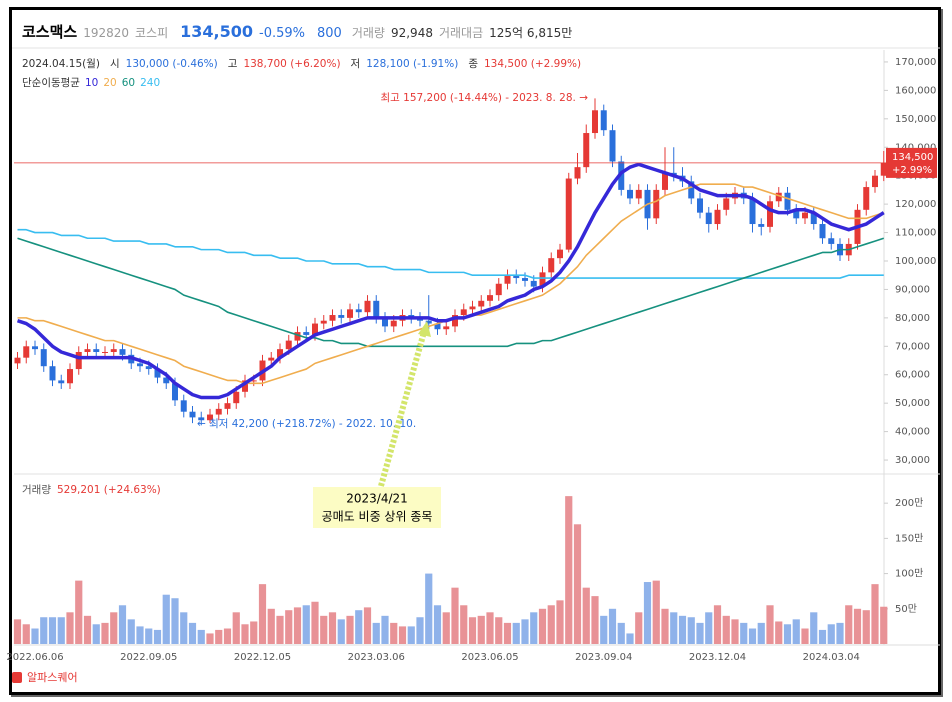  What do you see at coordinates (50, 32) in the screenshot?
I see `stock-name: 코스맥스` at bounding box center [50, 32].